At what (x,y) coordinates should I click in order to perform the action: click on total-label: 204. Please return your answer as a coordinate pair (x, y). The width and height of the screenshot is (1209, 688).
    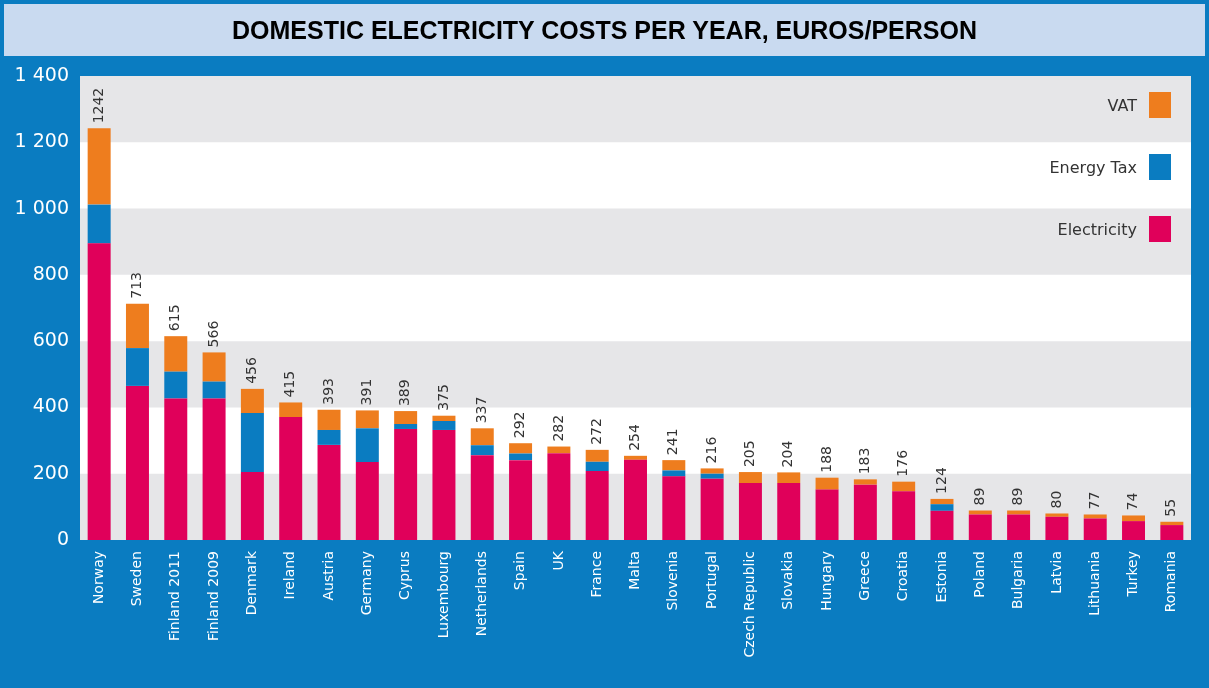
    Looking at the image, I should click on (787, 454).